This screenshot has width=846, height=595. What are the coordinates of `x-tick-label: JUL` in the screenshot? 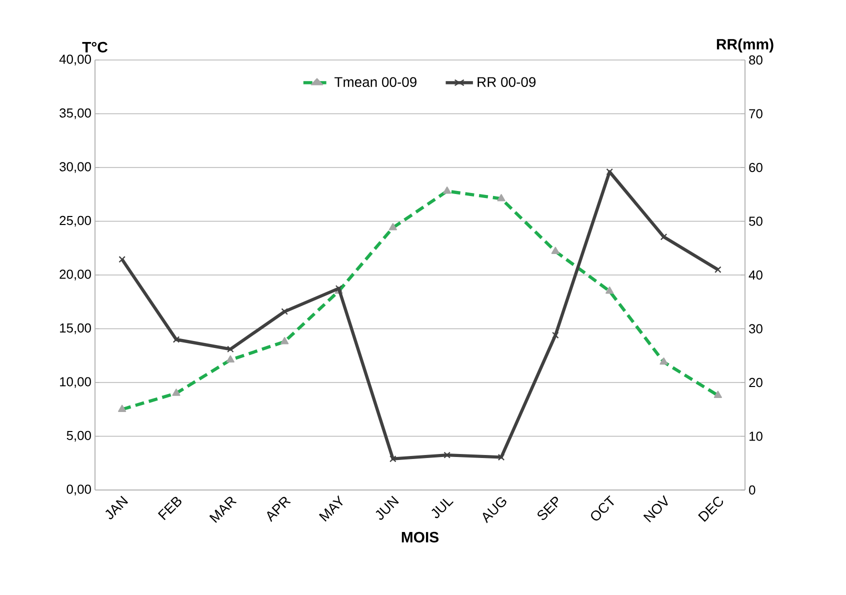 It's located at (443, 508).